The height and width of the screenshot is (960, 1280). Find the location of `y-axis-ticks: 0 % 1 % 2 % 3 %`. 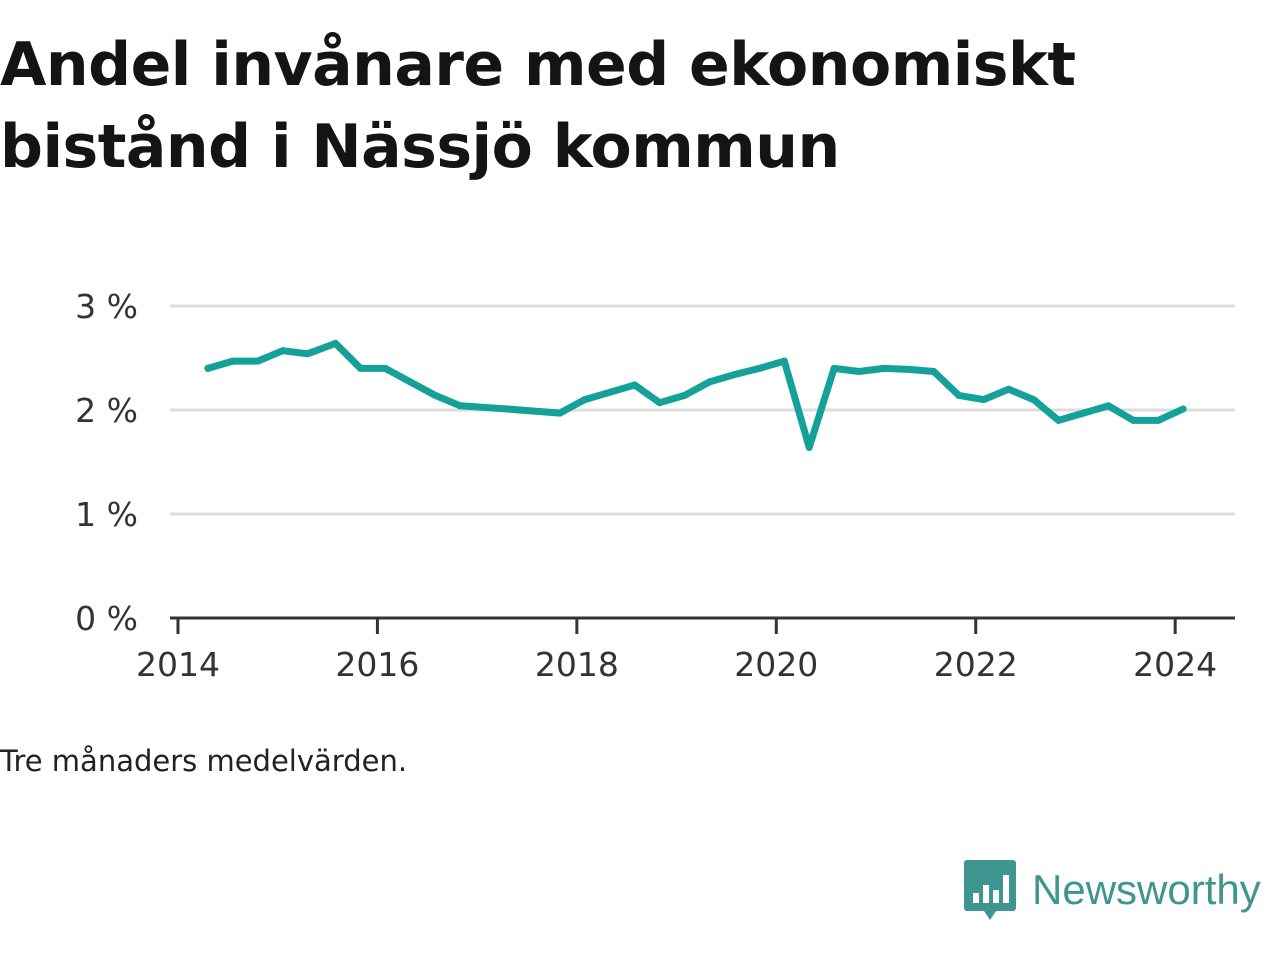

y-axis-ticks: 0 % 1 % 2 % 3 % is located at coordinates (106, 462).